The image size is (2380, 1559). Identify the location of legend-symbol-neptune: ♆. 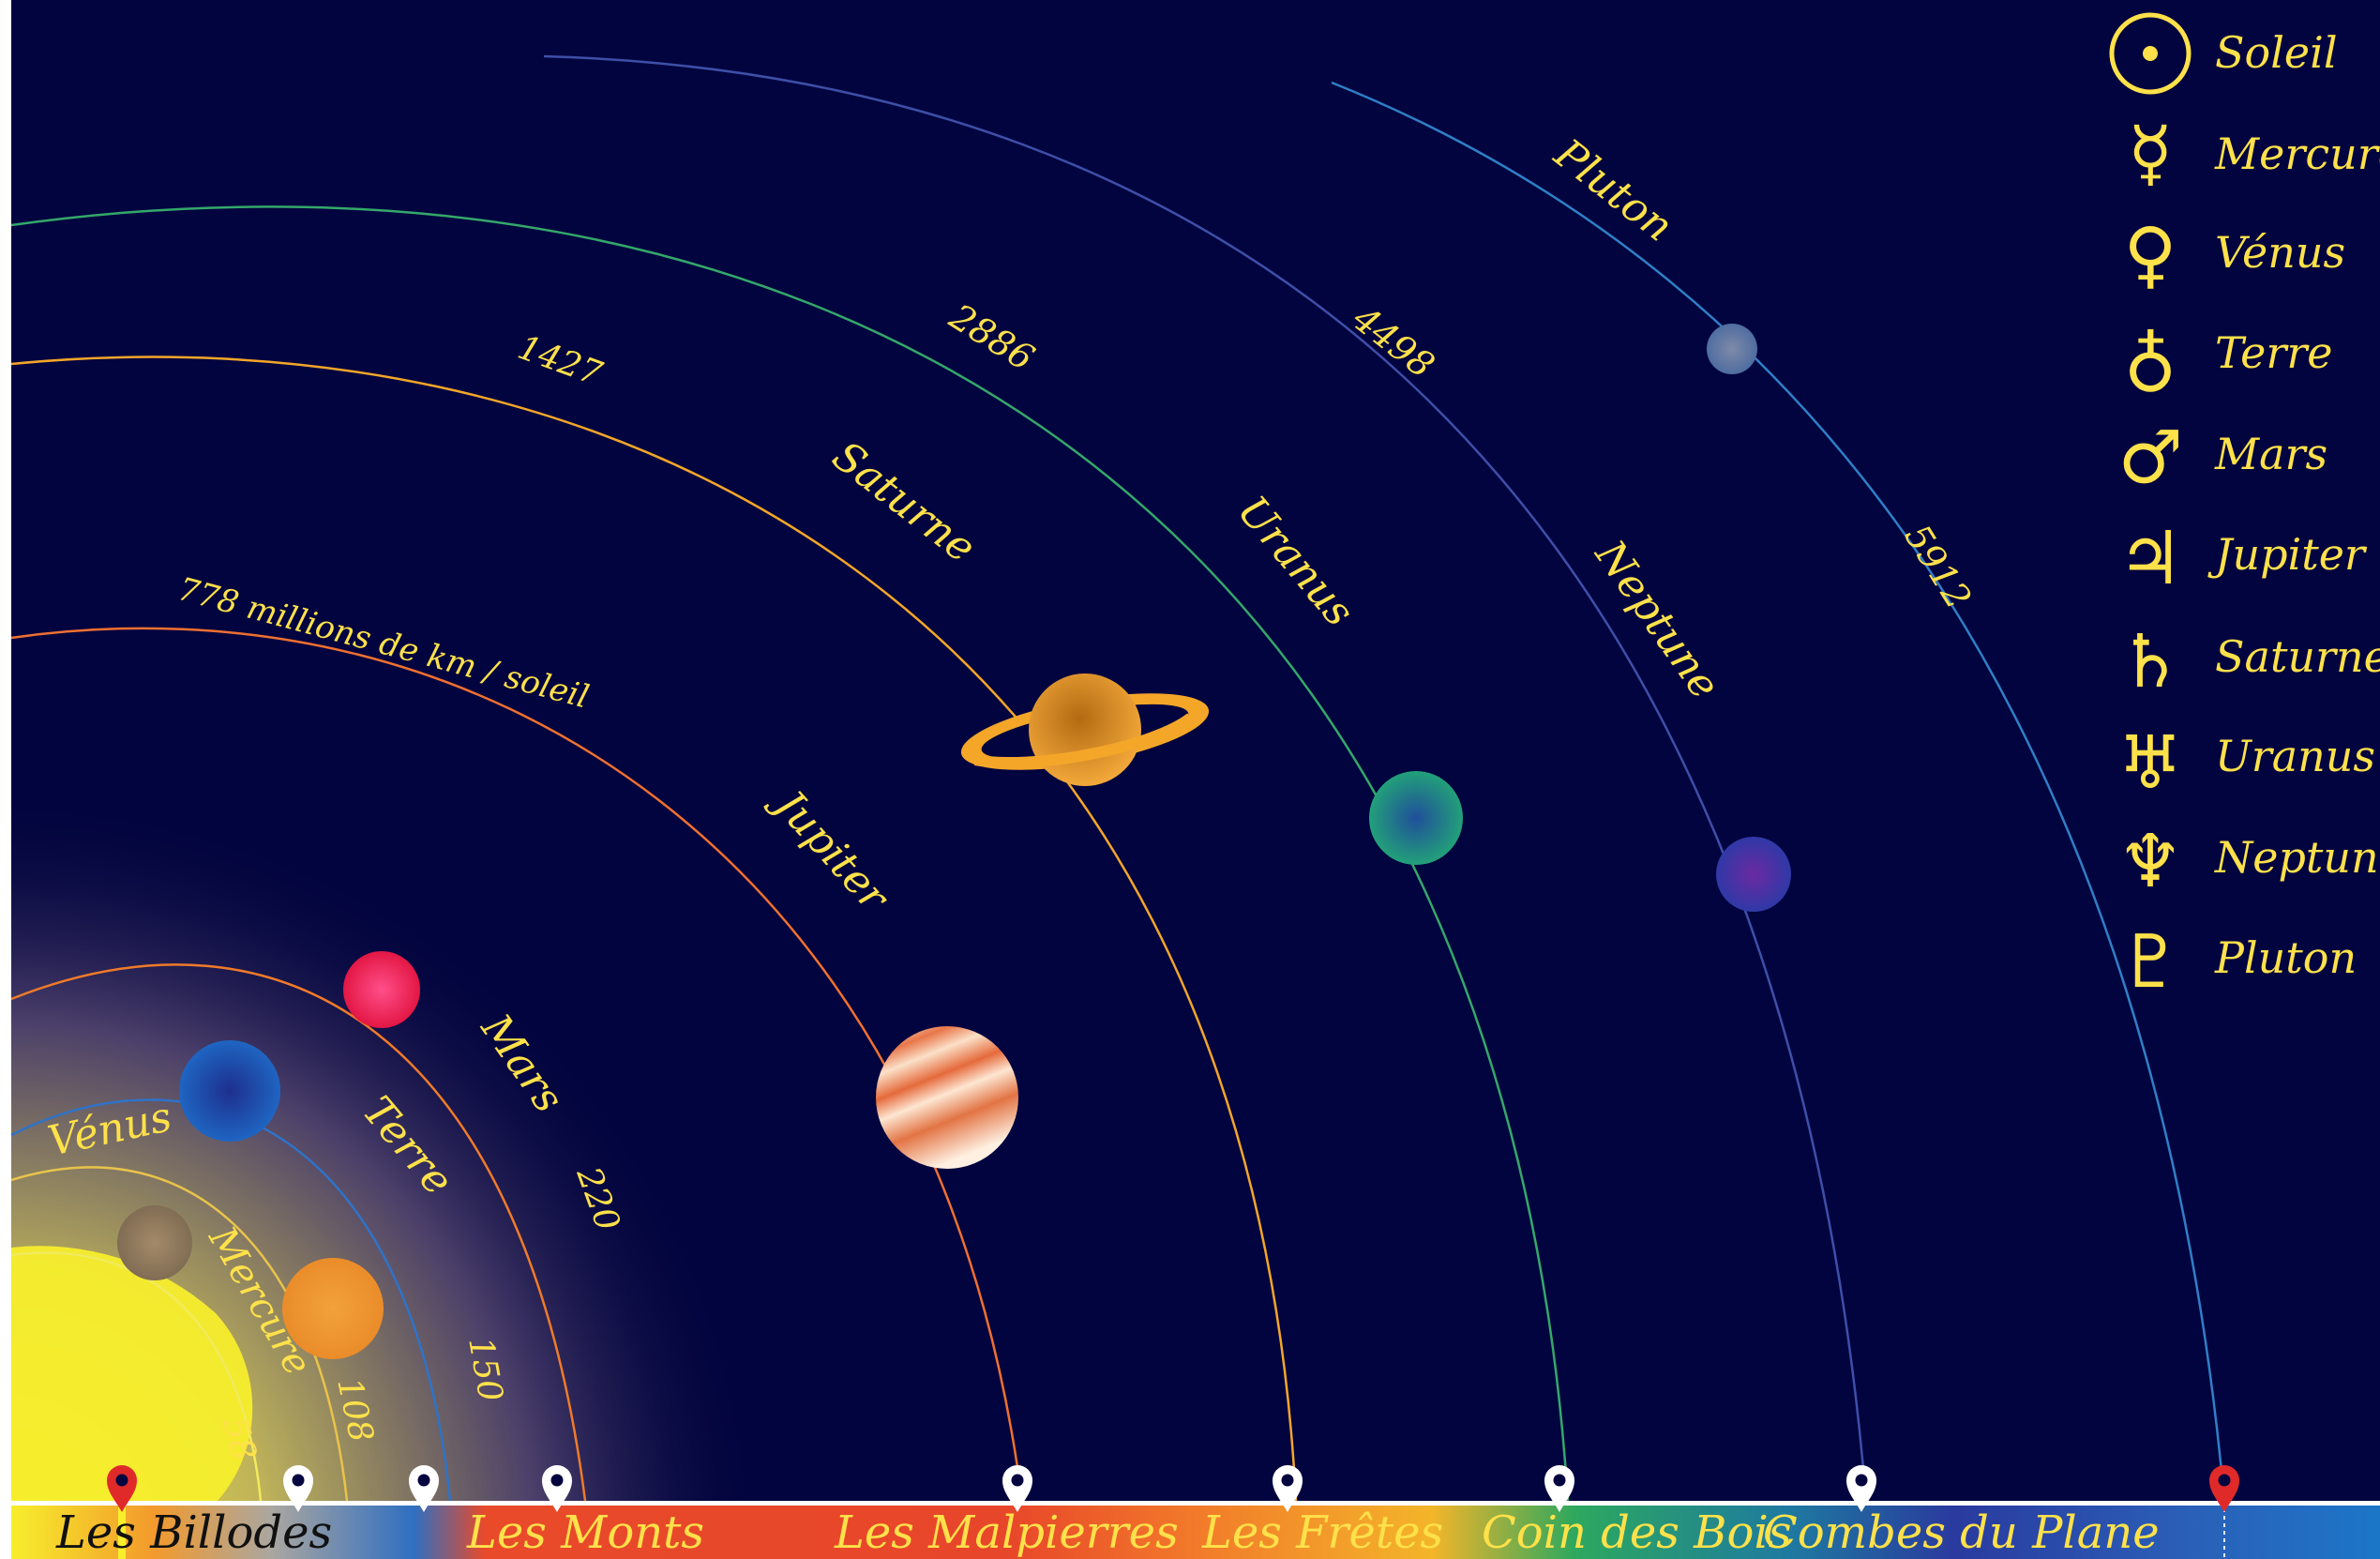
(2150, 862).